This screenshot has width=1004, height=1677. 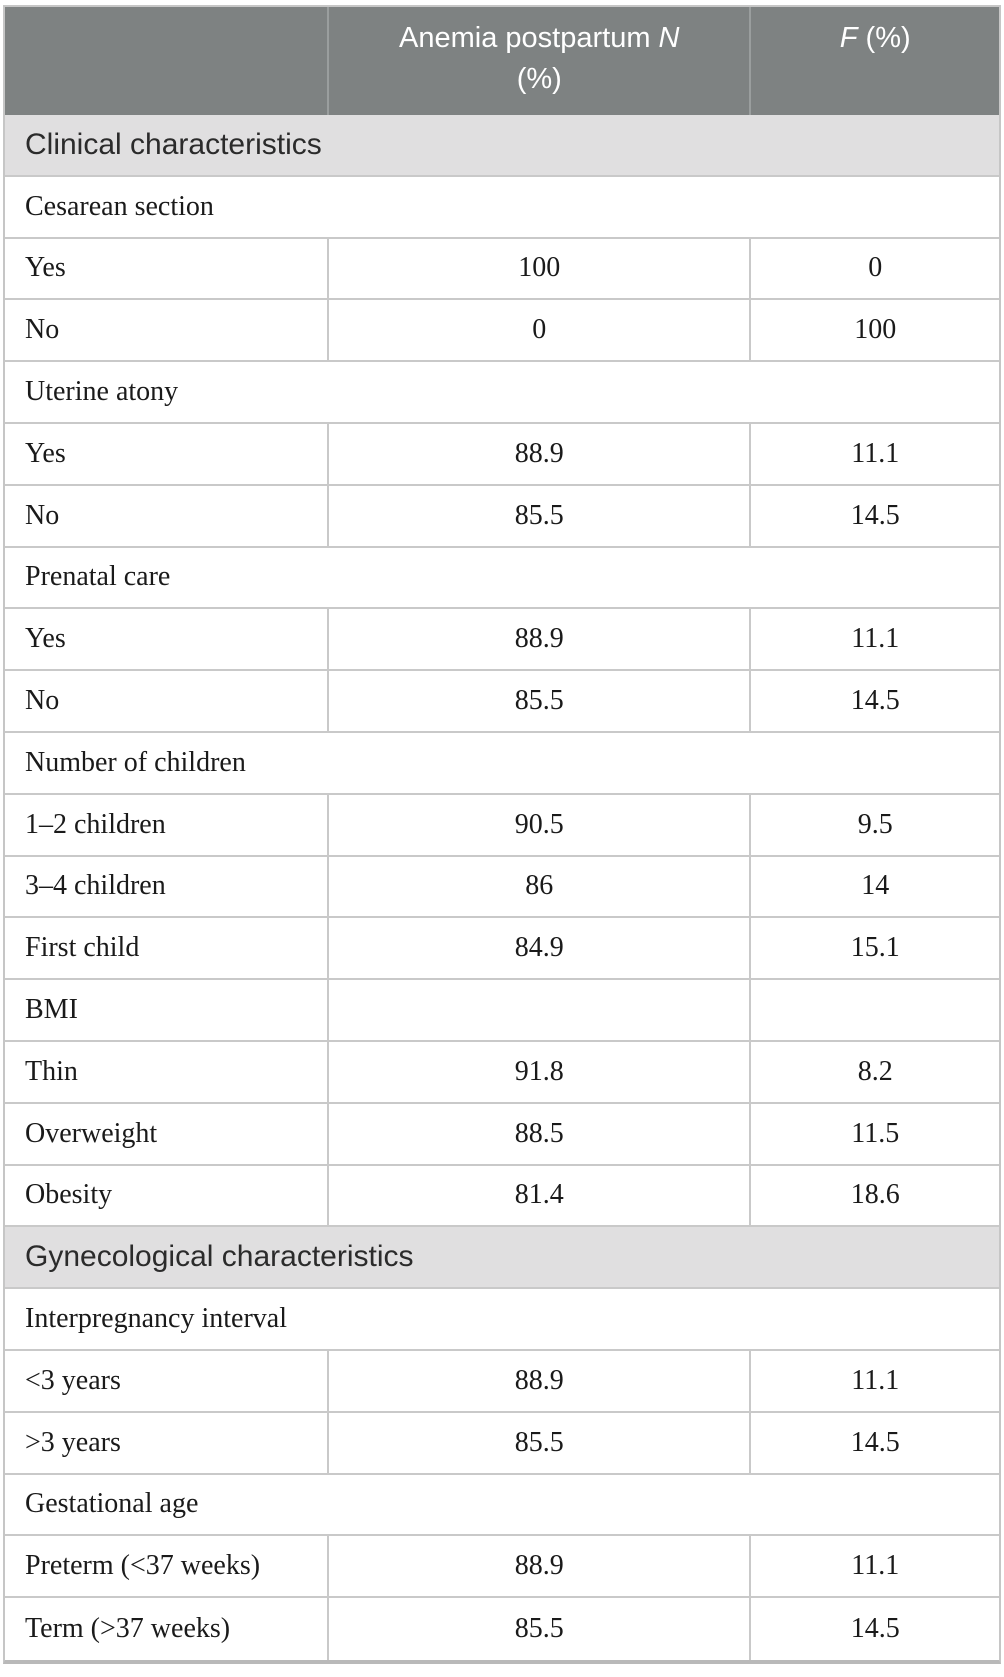 What do you see at coordinates (166, 61) in the screenshot?
I see `header-empty-cell` at bounding box center [166, 61].